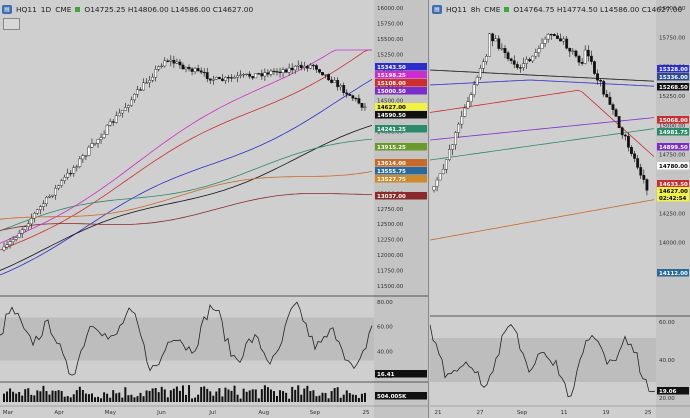  Describe the element at coordinates (391, 172) in the screenshot. I see `price-tag-label: 13555.75` at that location.